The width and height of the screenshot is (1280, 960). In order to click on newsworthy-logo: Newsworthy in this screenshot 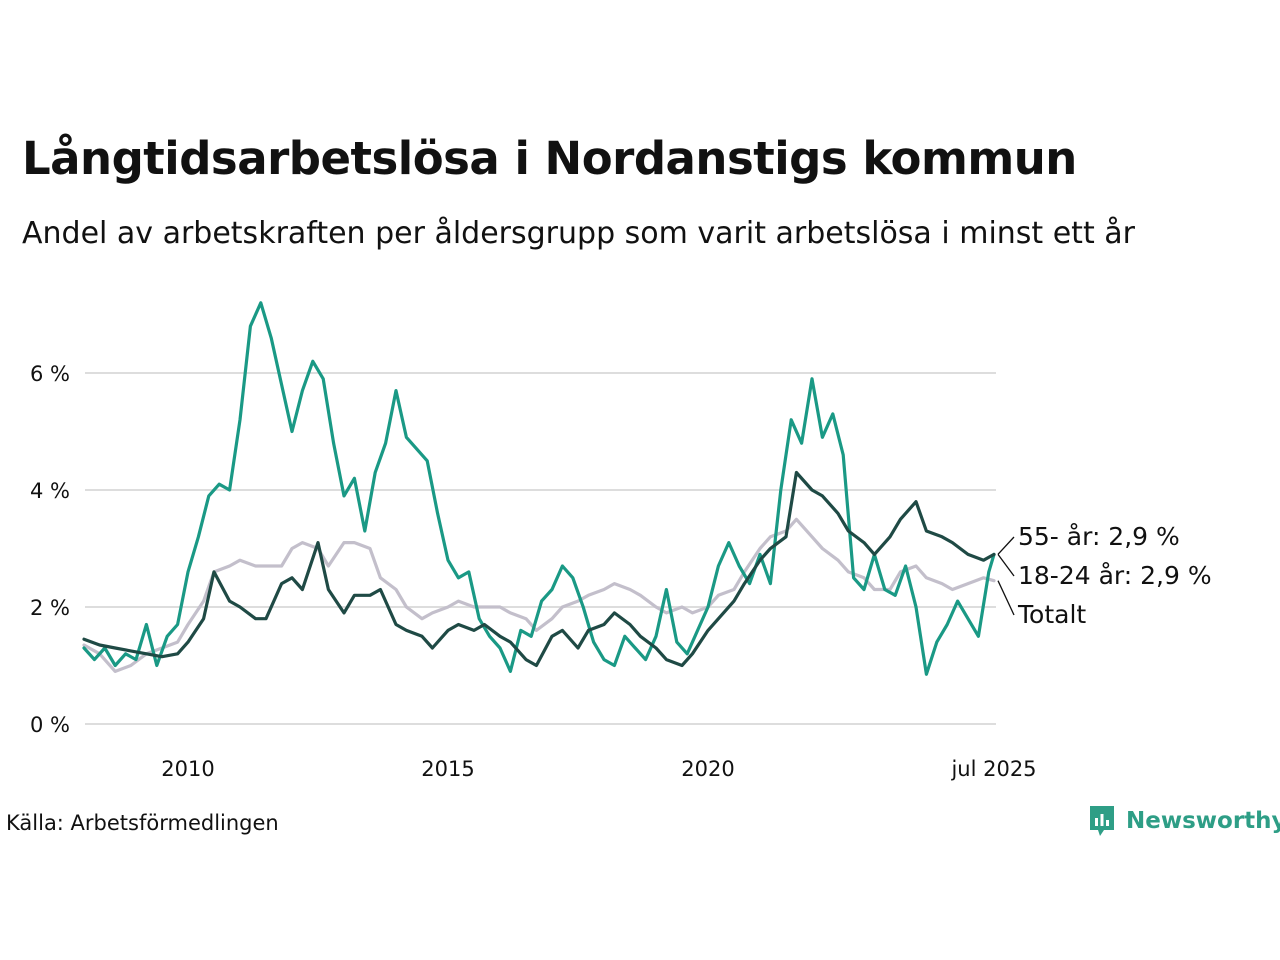, I will do `click(1184, 821)`.